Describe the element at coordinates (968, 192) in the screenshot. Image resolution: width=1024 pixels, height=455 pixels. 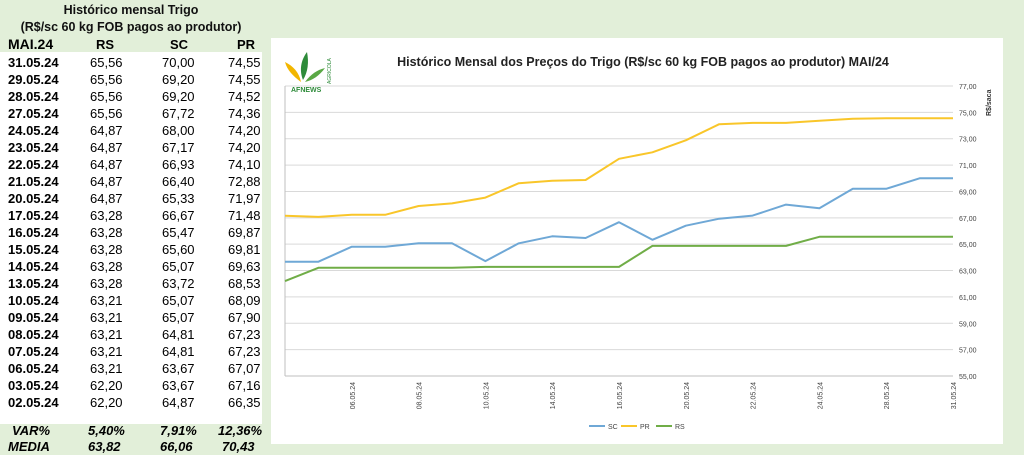
I see `y-tick-label: 69,00` at that location.